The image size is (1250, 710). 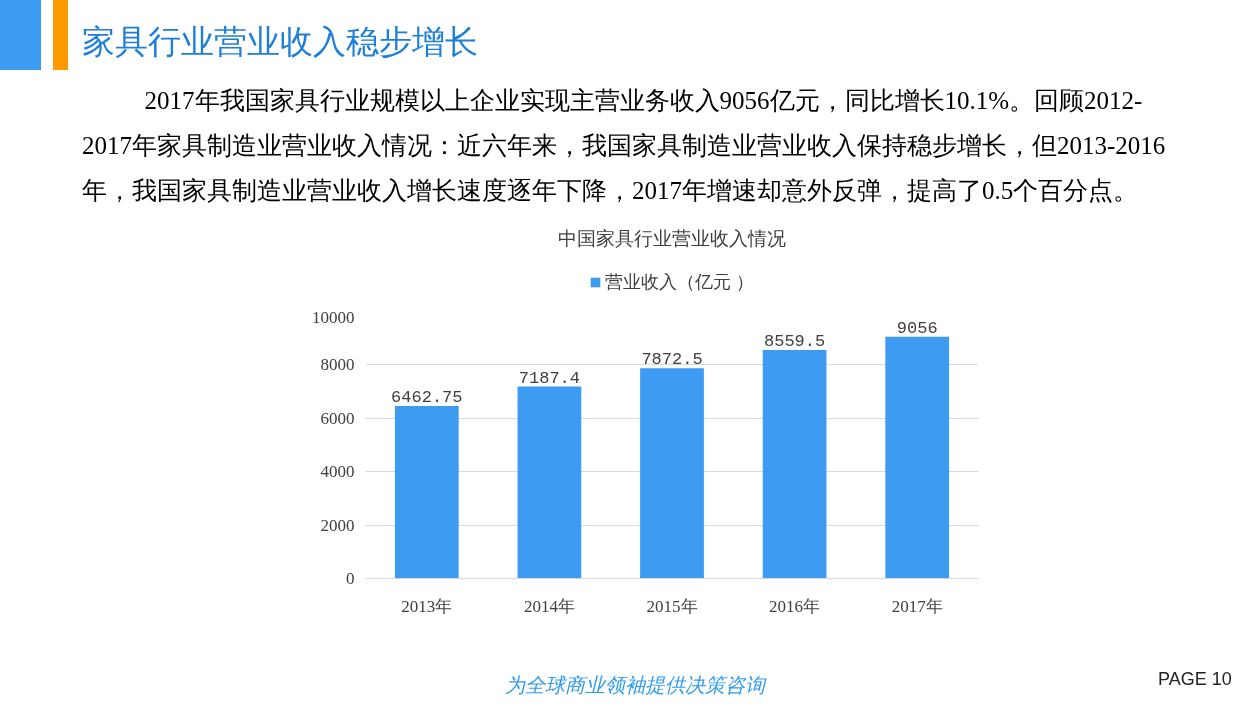 I want to click on x-tick-label: 2016年, so click(x=795, y=606).